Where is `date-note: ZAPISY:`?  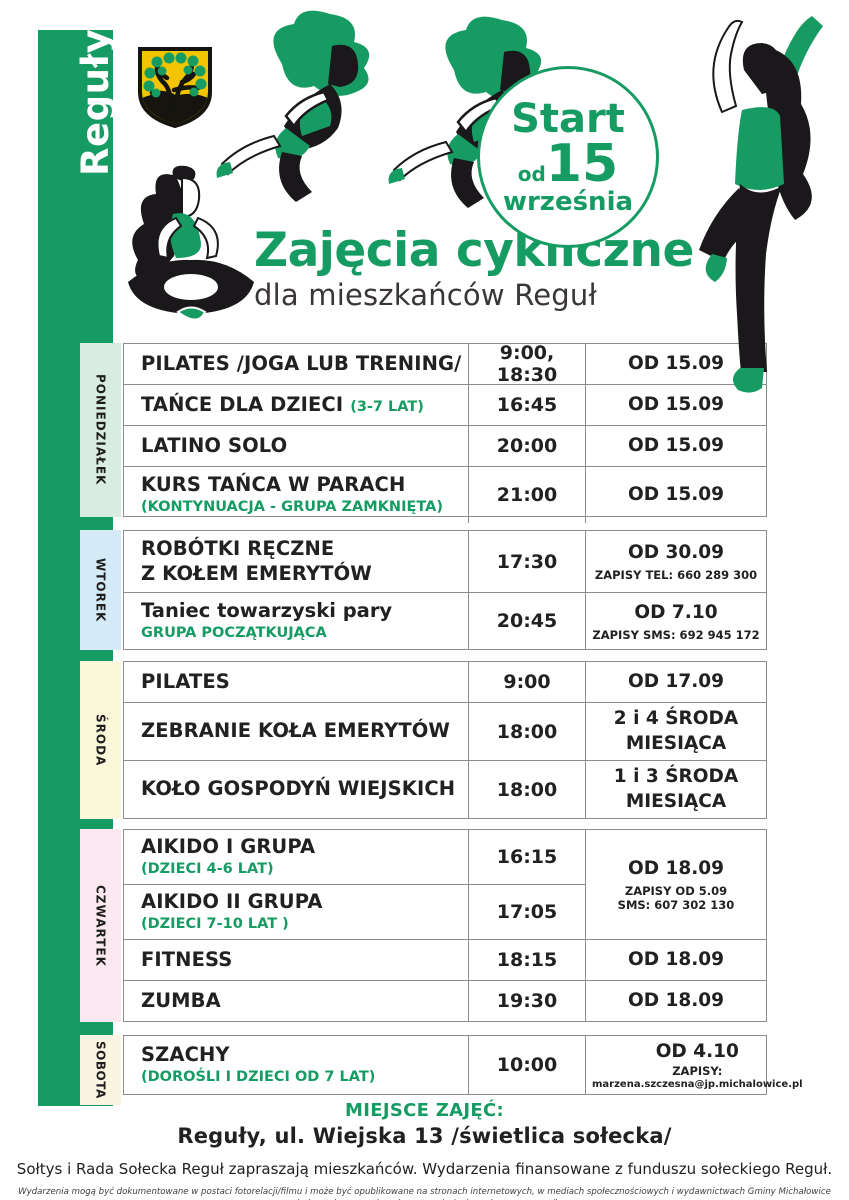
date-note: ZAPISY: is located at coordinates (697, 1071).